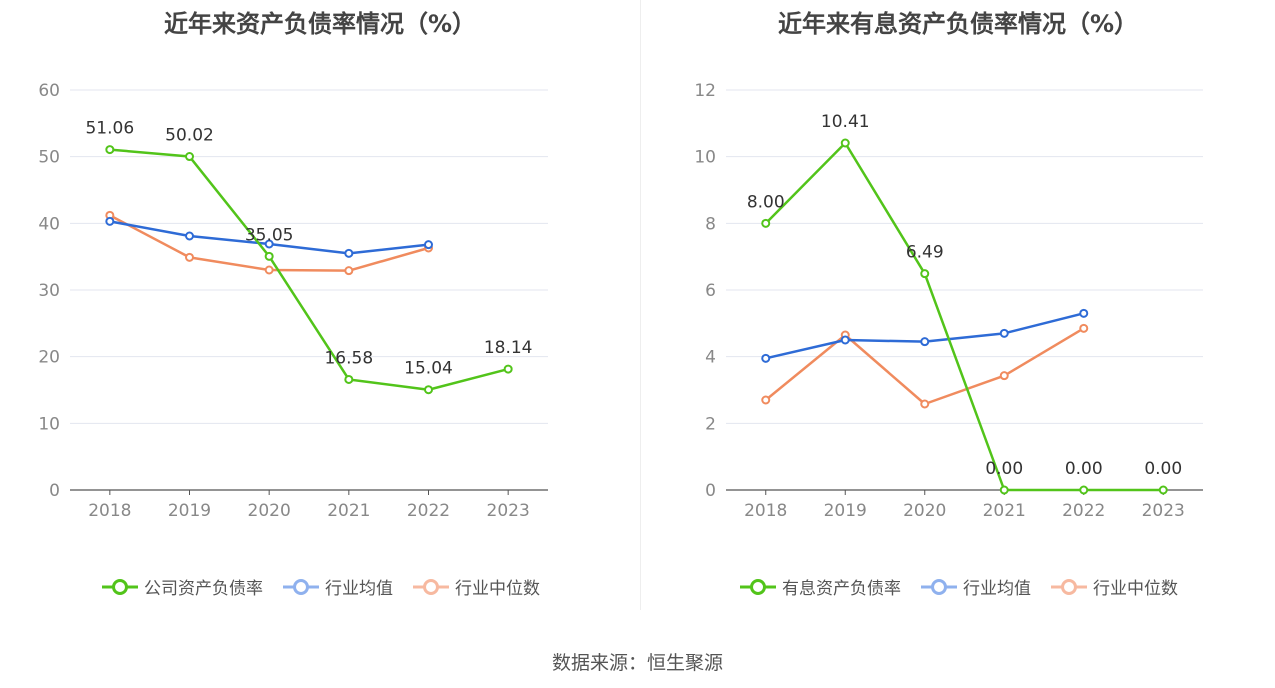 This screenshot has width=1275, height=688. I want to click on data-label: 8.00, so click(766, 202).